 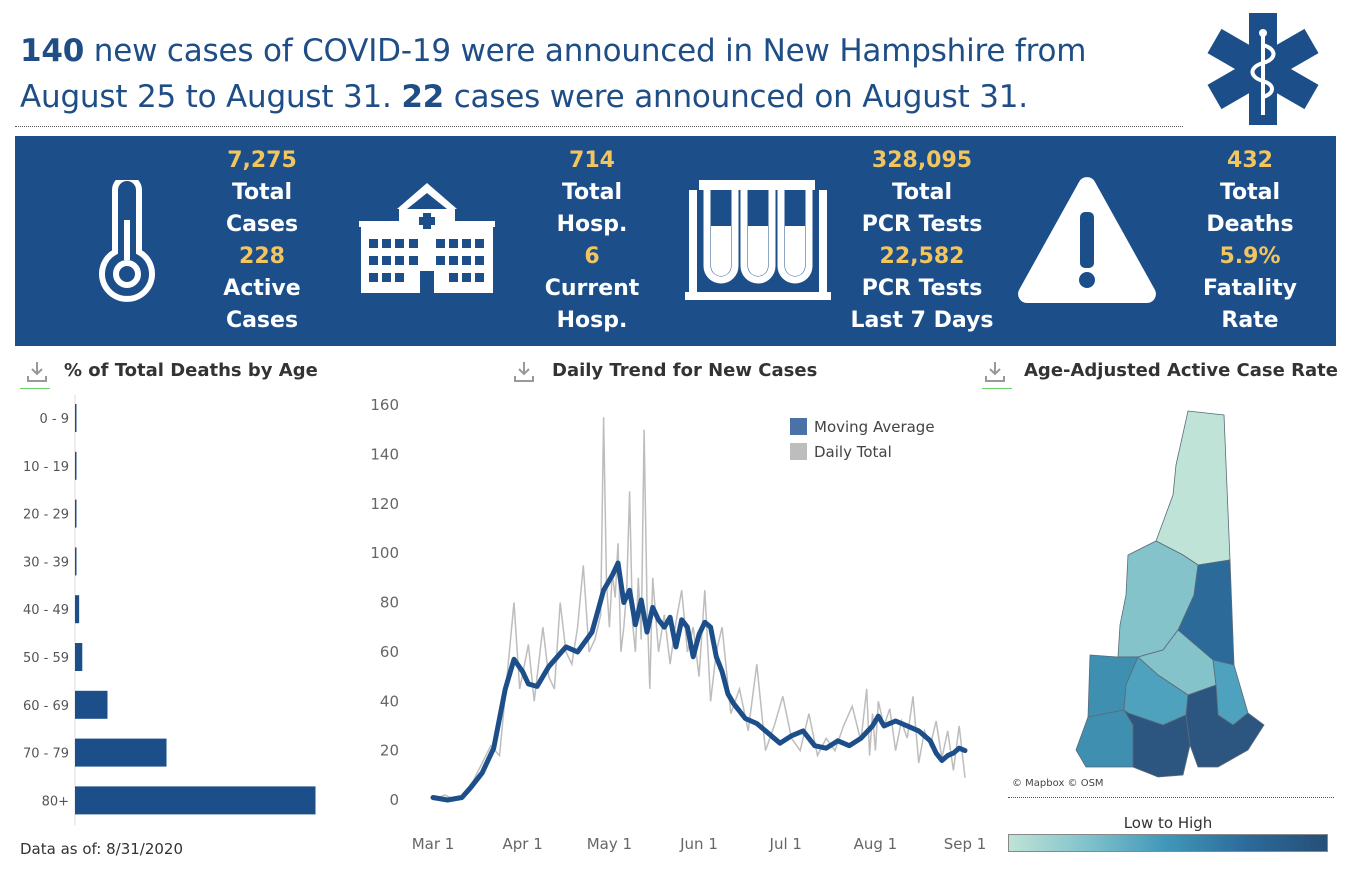 I want to click on y-tick-label: 120, so click(x=384, y=504).